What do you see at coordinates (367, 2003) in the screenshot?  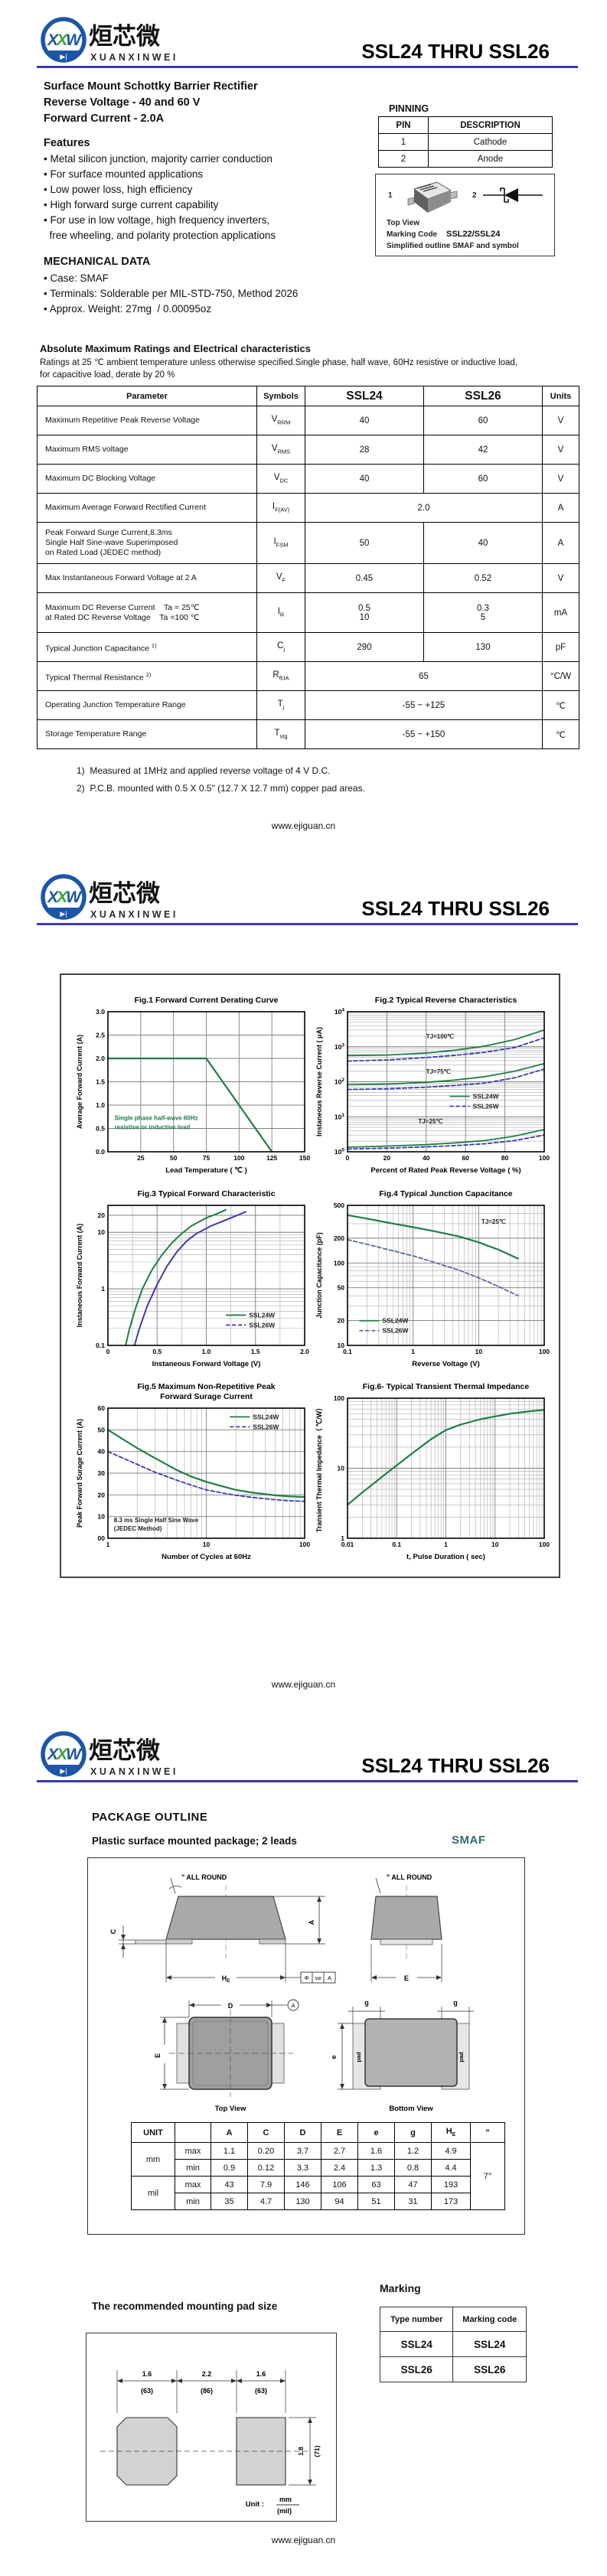 I see `svg-text: g` at bounding box center [367, 2003].